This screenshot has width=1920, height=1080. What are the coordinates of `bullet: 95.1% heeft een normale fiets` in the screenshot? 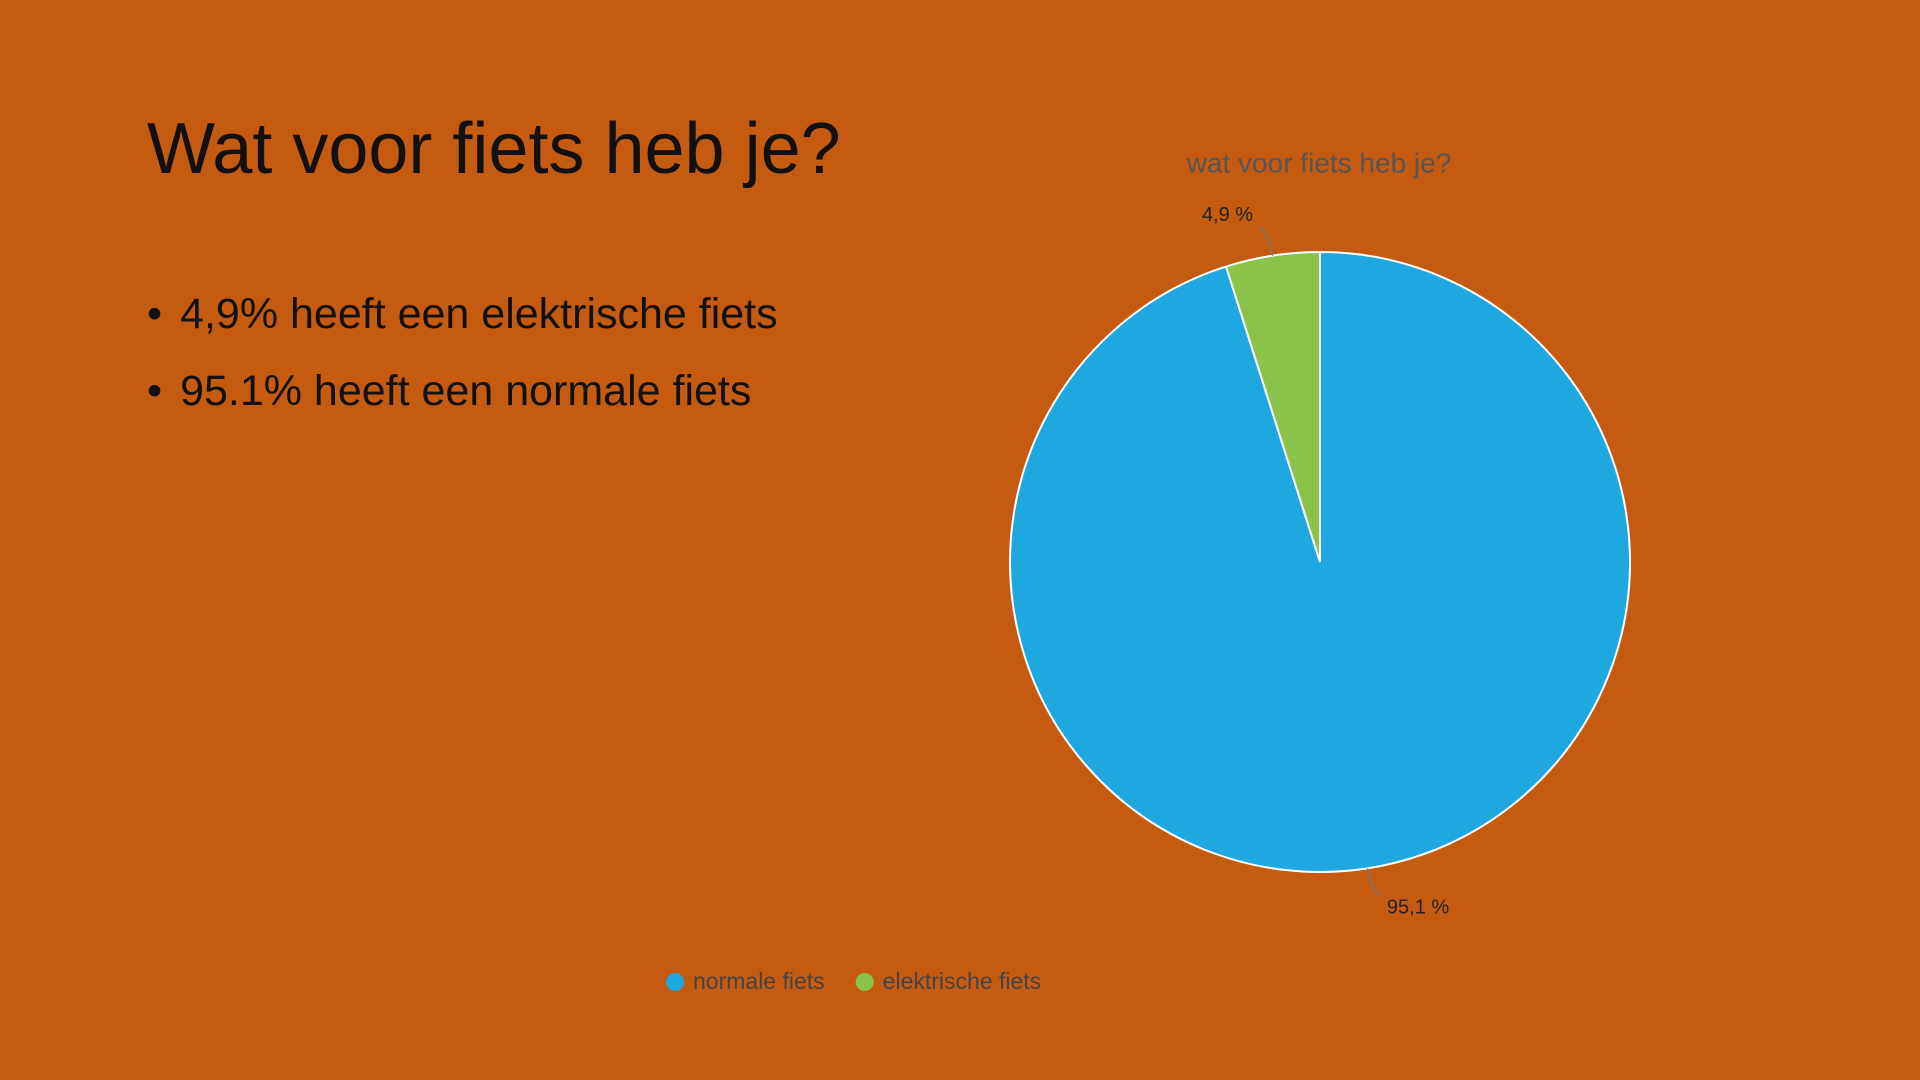 It's located at (462, 391).